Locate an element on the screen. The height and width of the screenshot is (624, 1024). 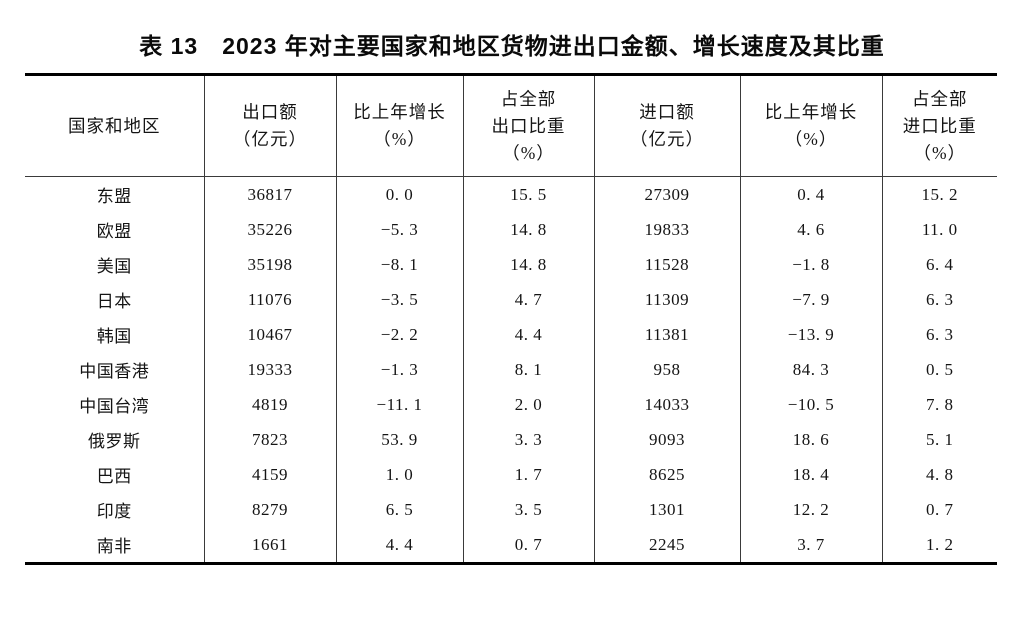
header-line: 进口比重 is located at coordinates (939, 125).